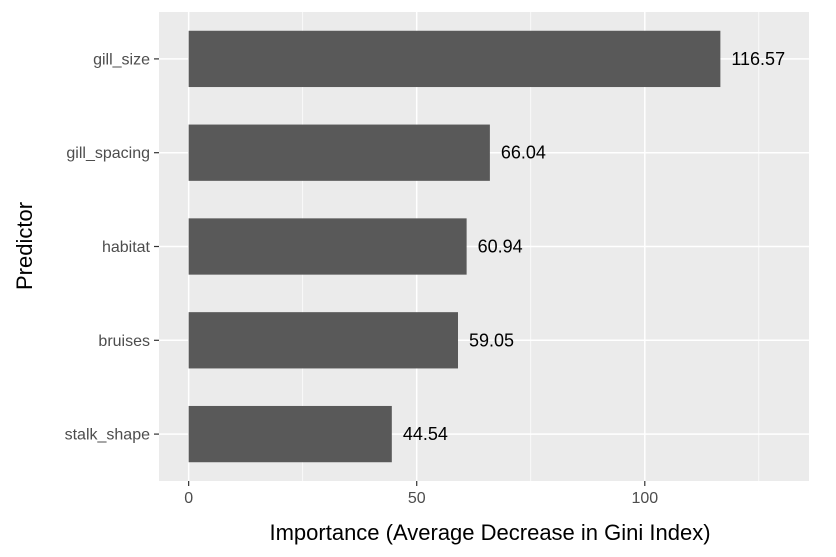 The width and height of the screenshot is (836, 557). I want to click on y-tick-label: gill_size, so click(121, 59).